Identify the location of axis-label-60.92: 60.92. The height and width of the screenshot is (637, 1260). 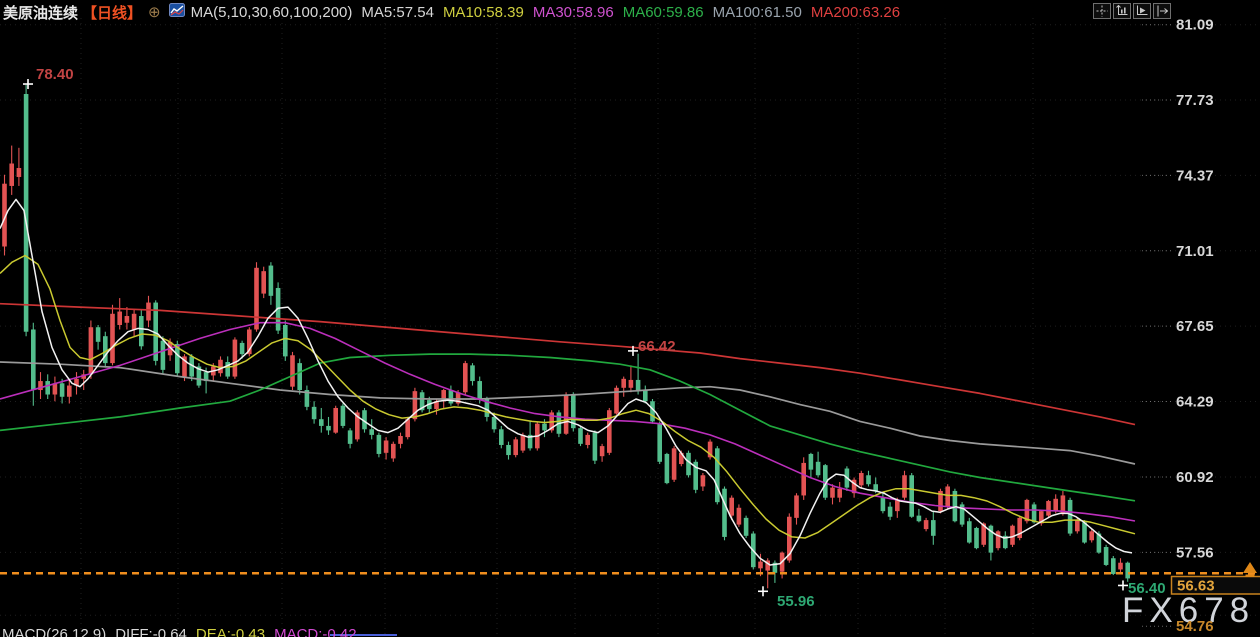
(1195, 477).